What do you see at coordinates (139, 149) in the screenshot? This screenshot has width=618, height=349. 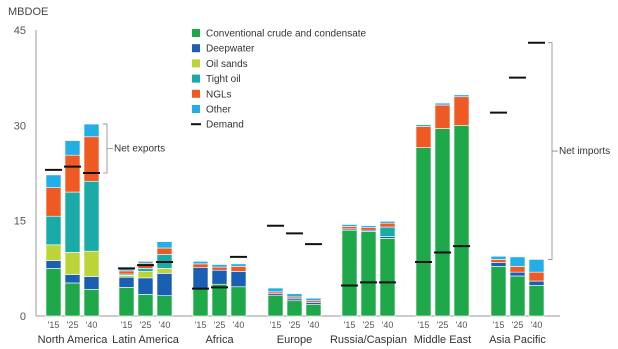 I see `net-exports-label: Net exports` at bounding box center [139, 149].